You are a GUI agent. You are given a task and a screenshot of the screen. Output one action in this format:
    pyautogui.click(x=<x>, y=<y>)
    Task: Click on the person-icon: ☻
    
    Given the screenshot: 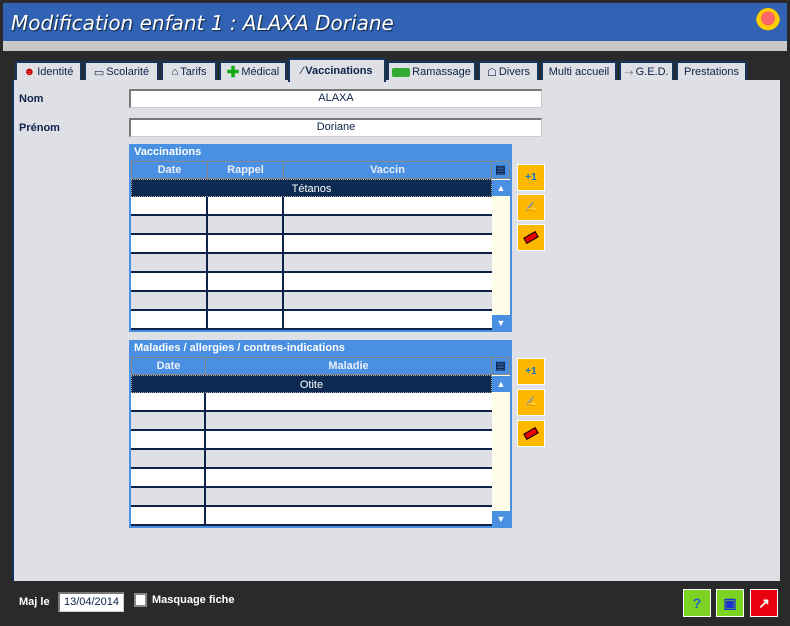 What is the action you would take?
    pyautogui.click(x=29, y=72)
    